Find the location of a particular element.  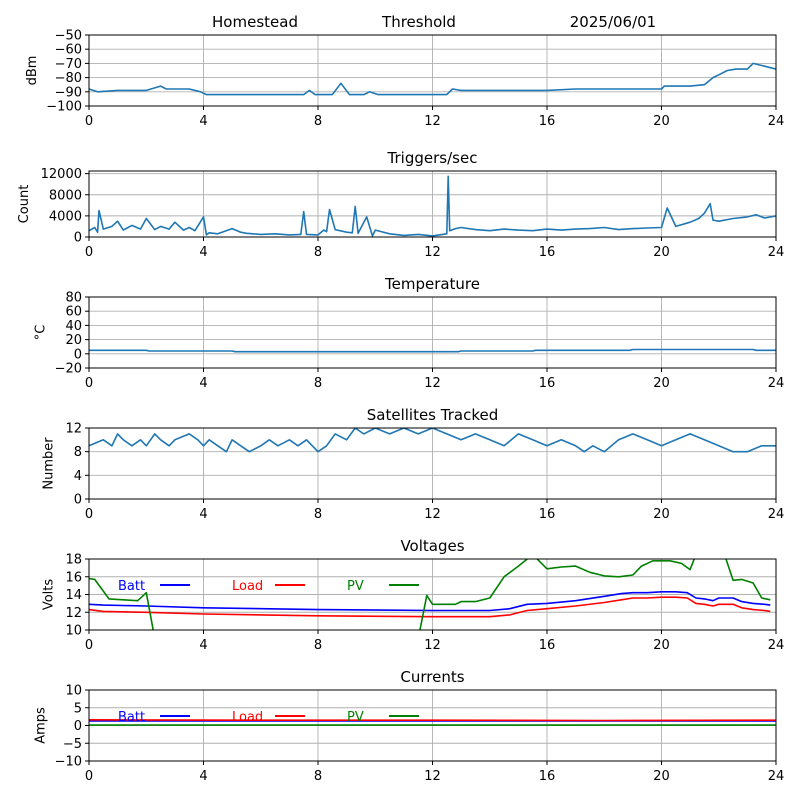

y-tick-label: 4000 is located at coordinates (65, 216).